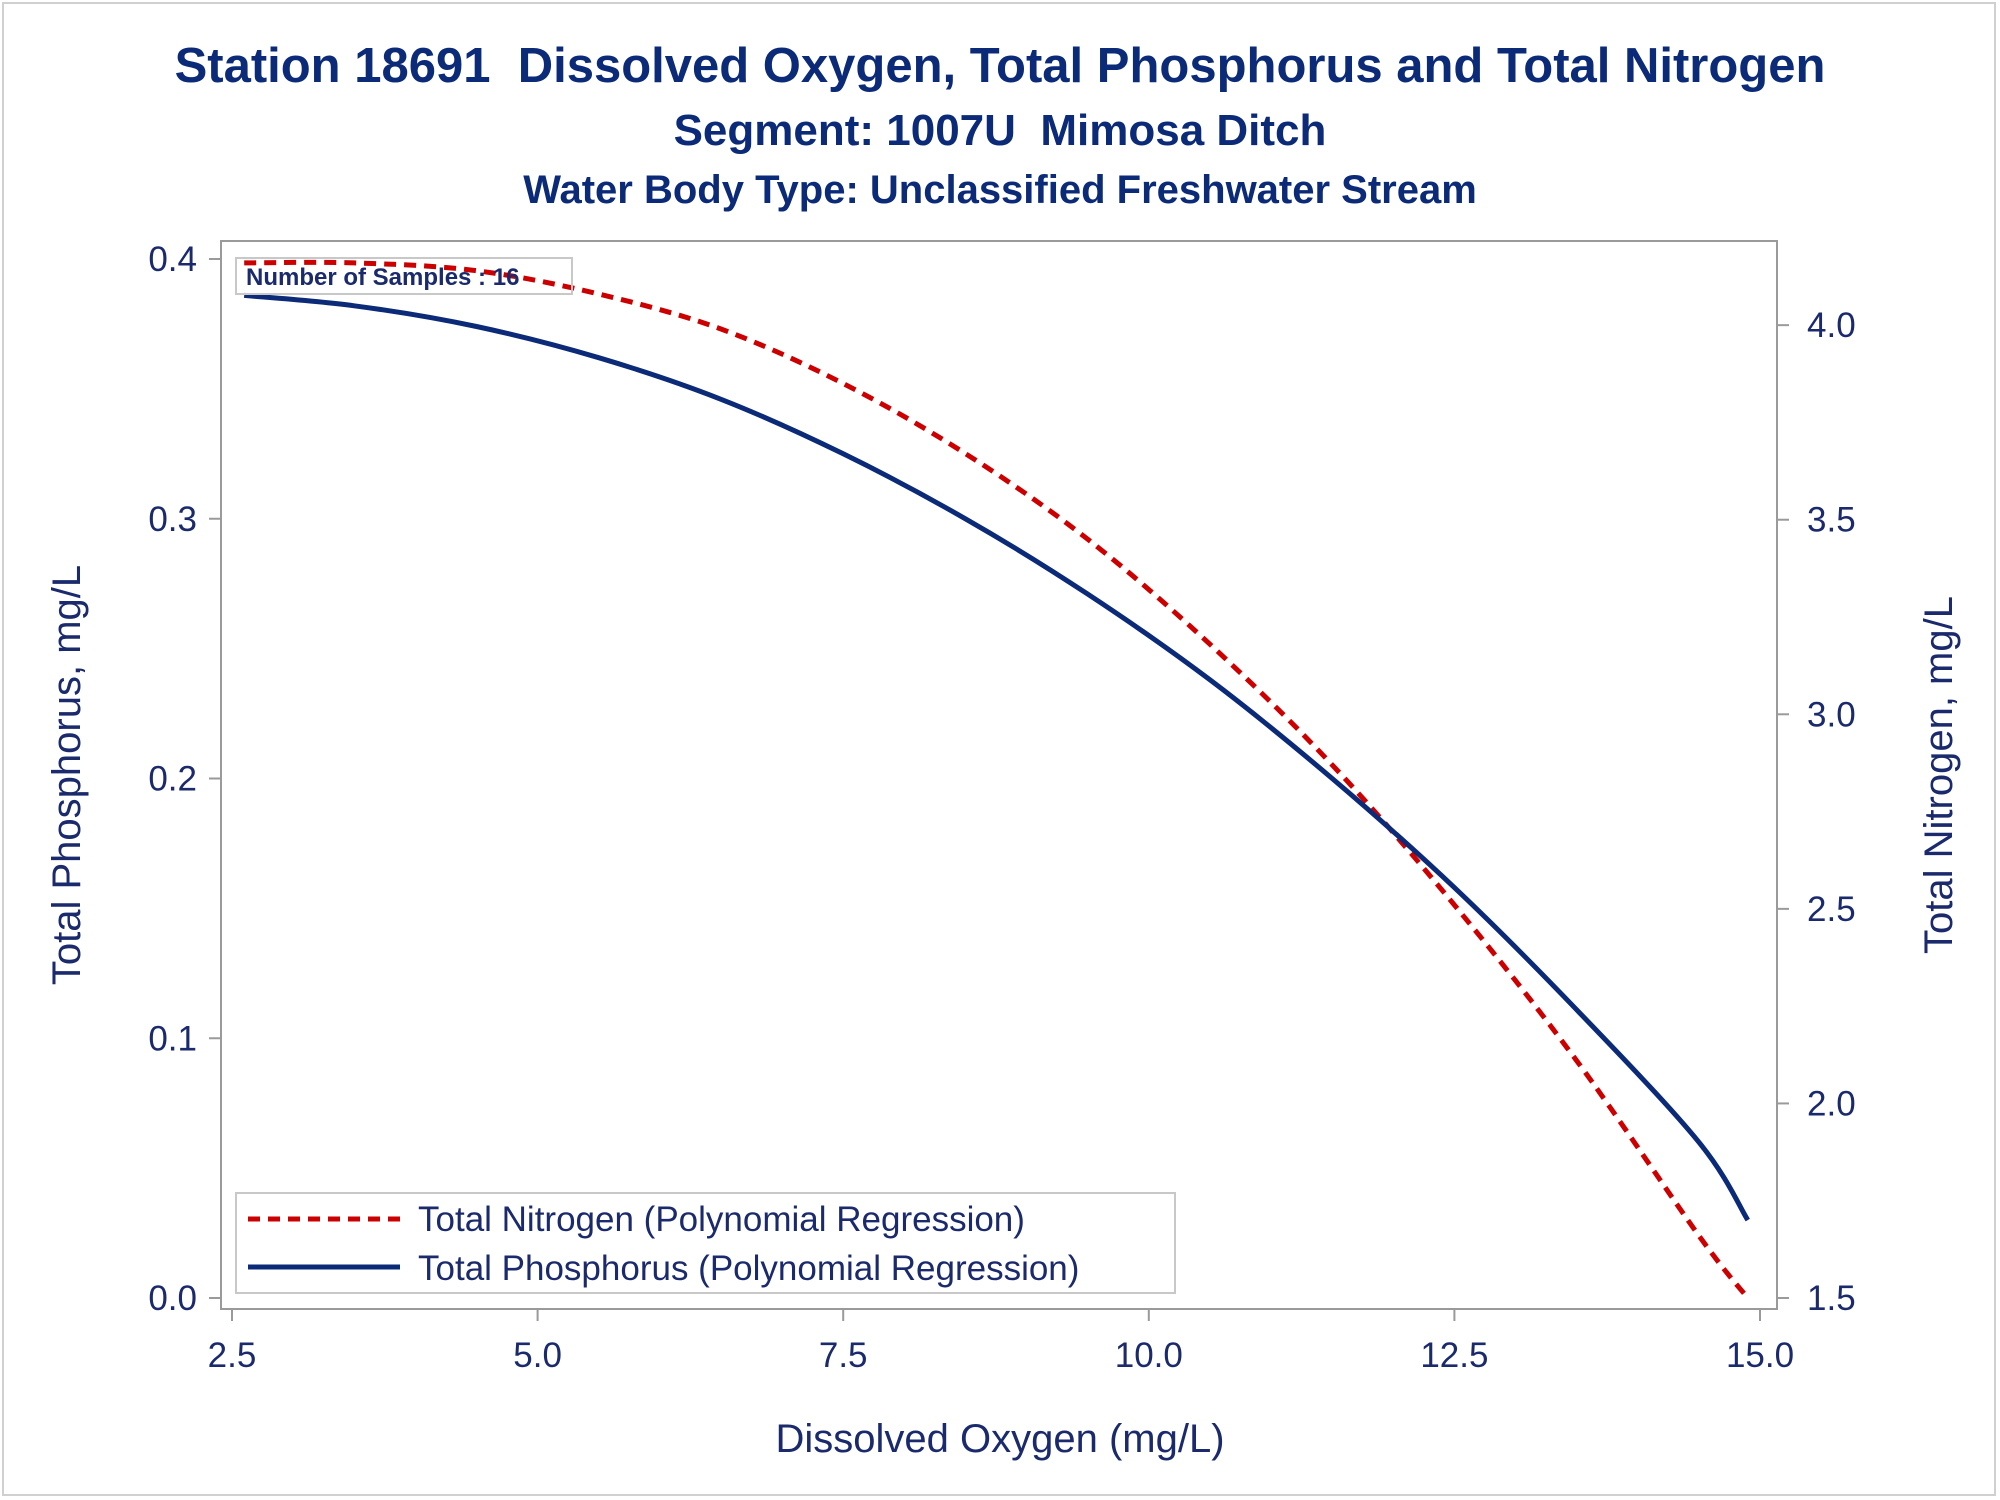 This screenshot has width=2000, height=1500. What do you see at coordinates (1831, 325) in the screenshot?
I see `y2-tick-label: 4.0` at bounding box center [1831, 325].